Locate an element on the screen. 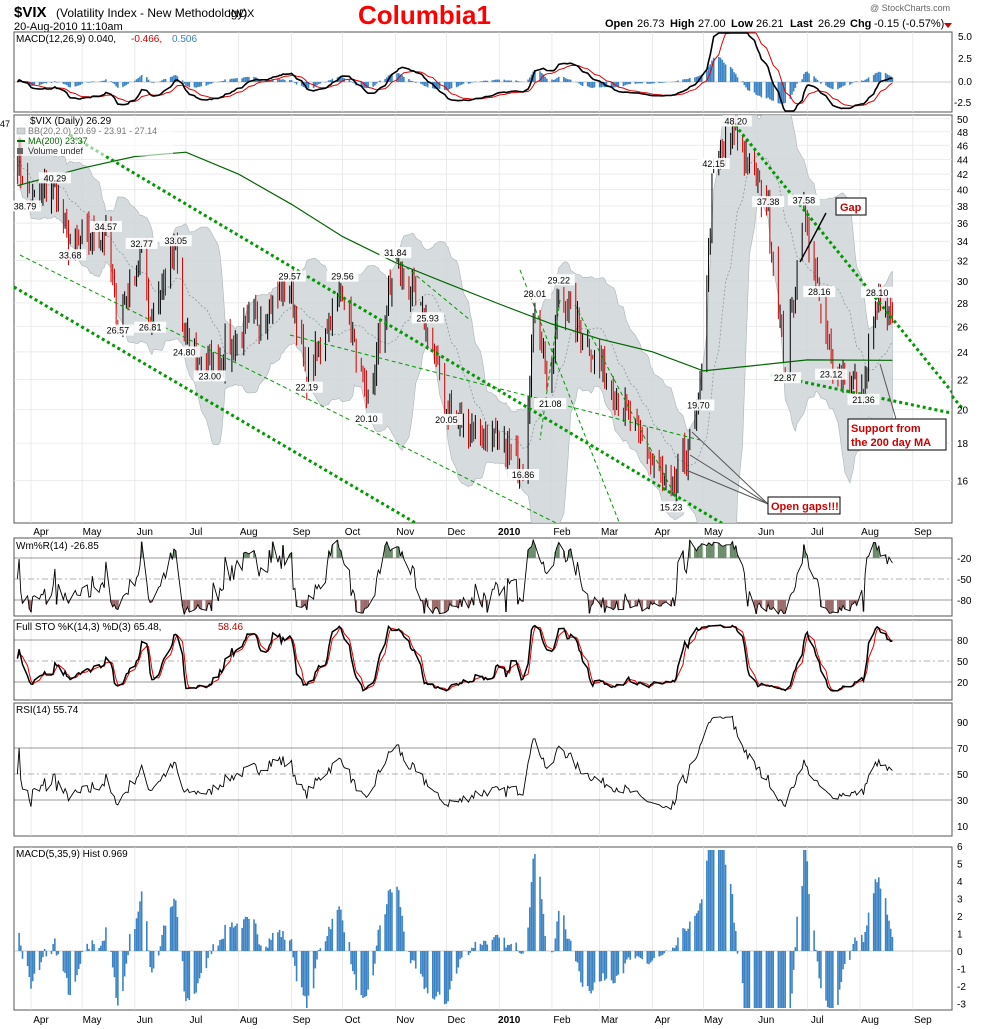  hist-tick: 3 is located at coordinates (960, 900).